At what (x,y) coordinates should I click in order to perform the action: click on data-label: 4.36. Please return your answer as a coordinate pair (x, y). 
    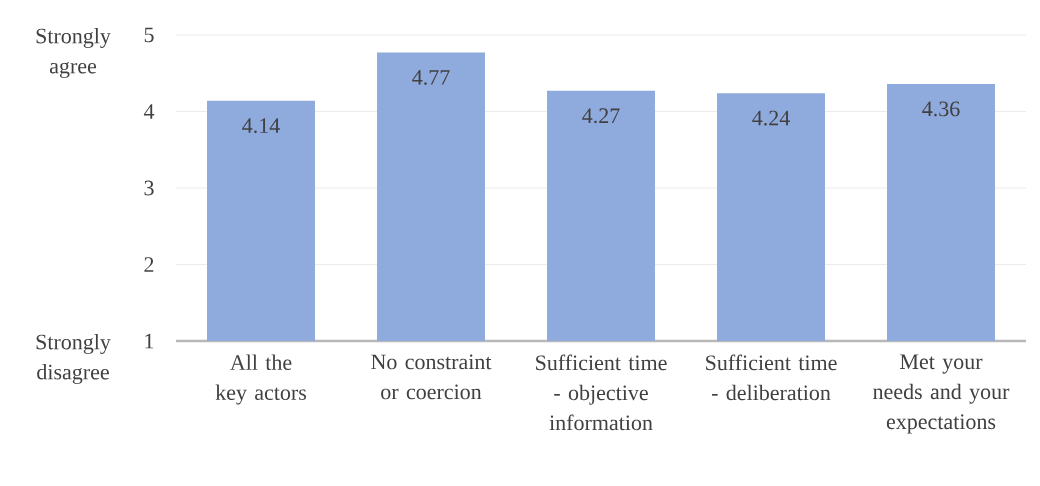
    Looking at the image, I should click on (941, 109).